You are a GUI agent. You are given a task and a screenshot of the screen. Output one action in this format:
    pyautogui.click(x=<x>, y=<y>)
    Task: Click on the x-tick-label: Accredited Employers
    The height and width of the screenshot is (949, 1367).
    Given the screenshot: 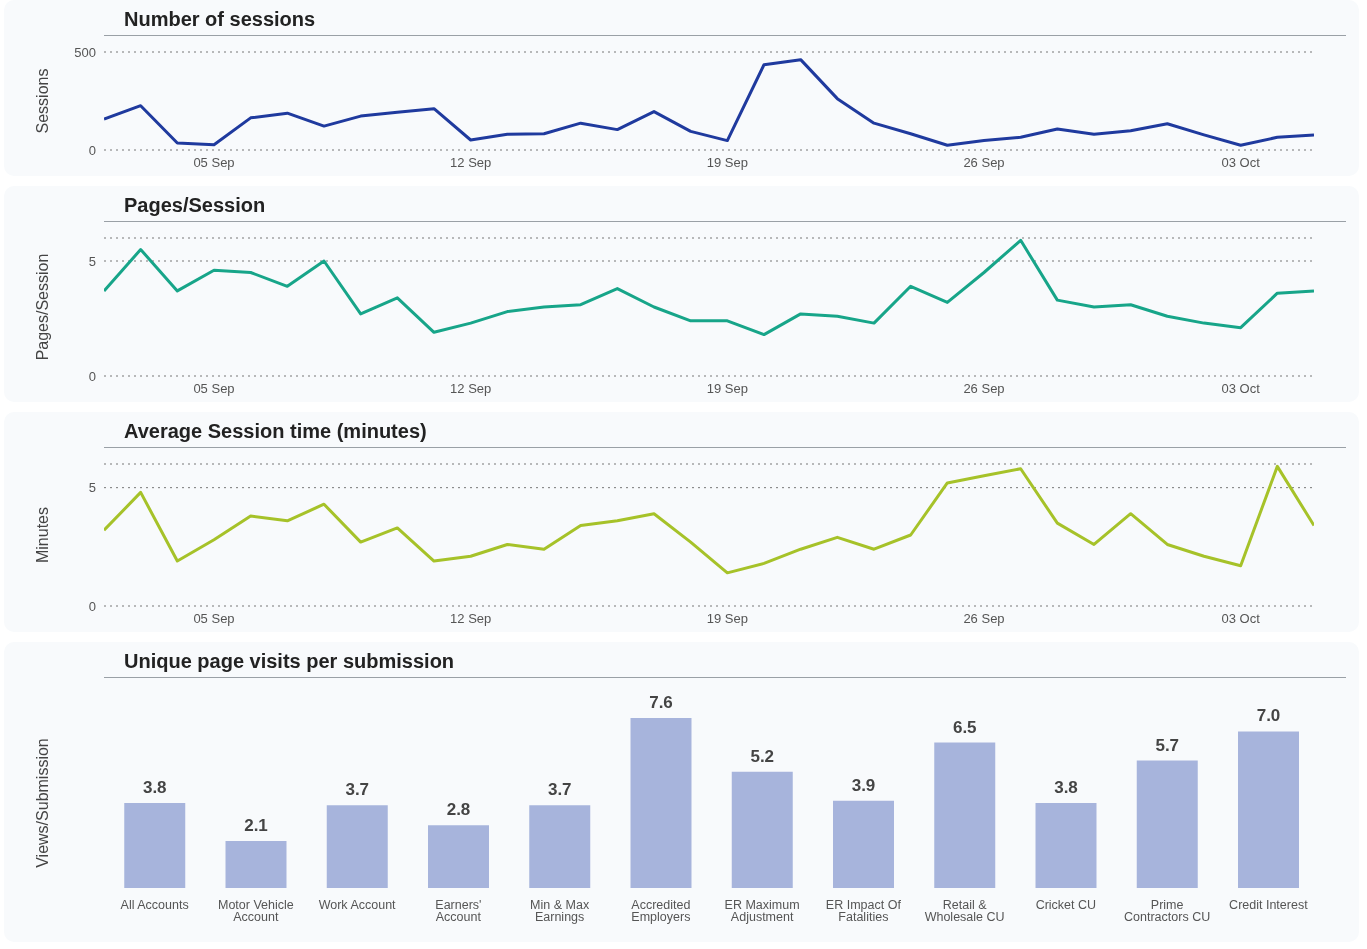 What is the action you would take?
    pyautogui.click(x=661, y=911)
    